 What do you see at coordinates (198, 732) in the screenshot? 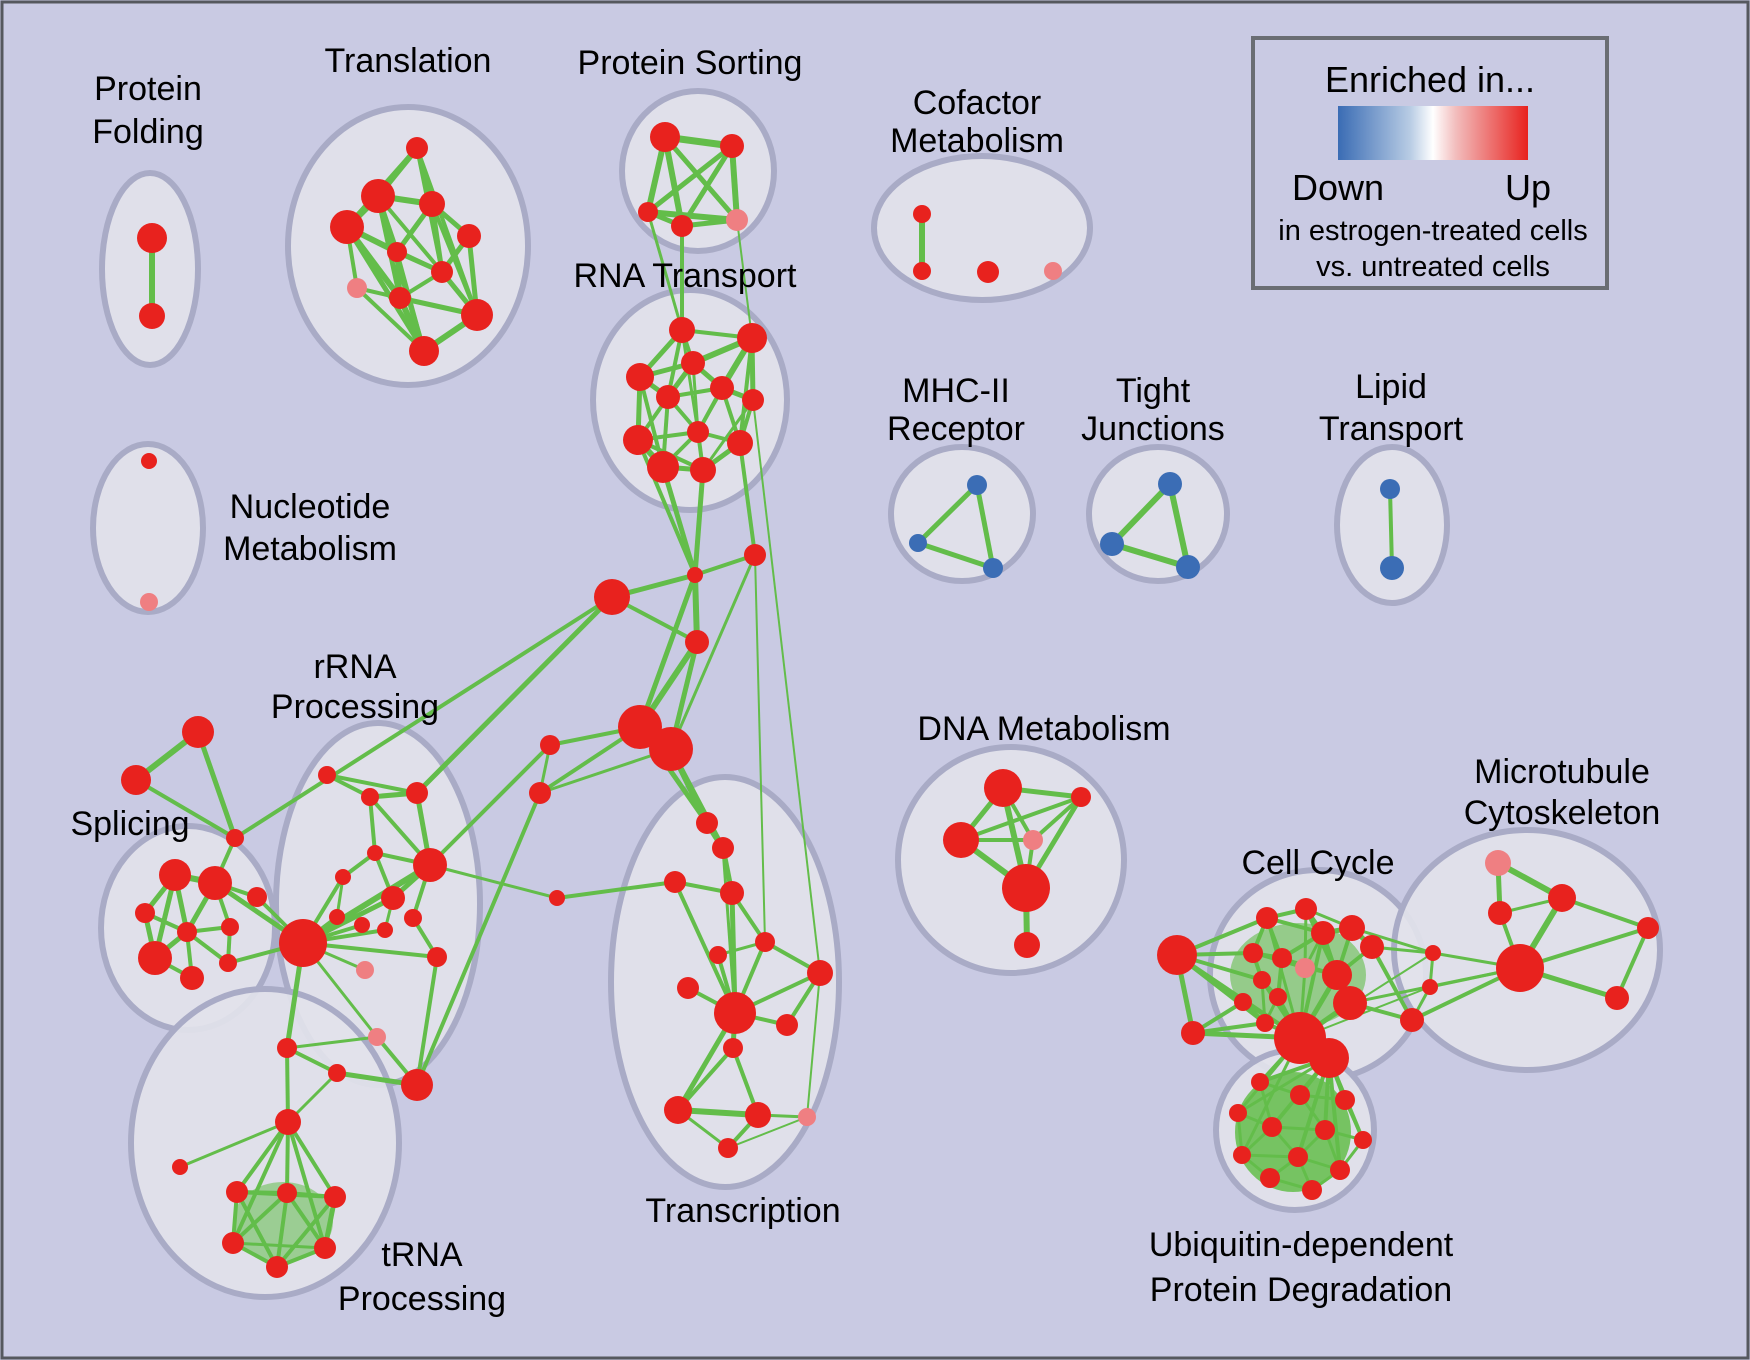
I see `gene-set-node-sp0` at bounding box center [198, 732].